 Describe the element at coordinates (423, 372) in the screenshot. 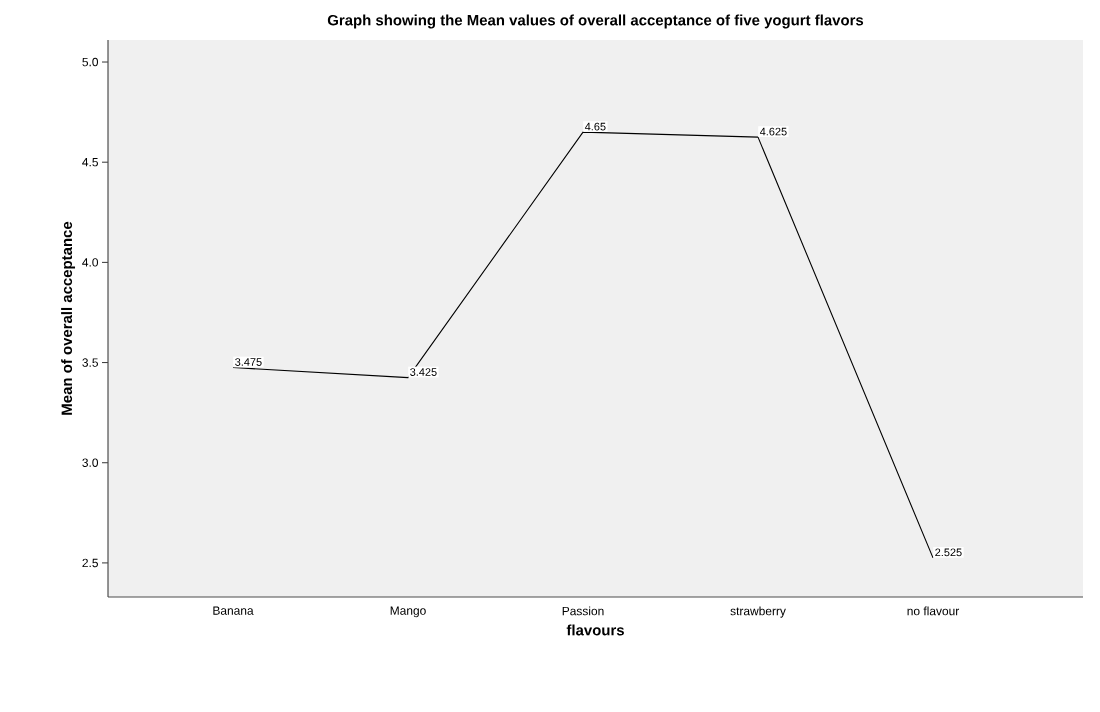

I see `data-label: 3.425` at that location.